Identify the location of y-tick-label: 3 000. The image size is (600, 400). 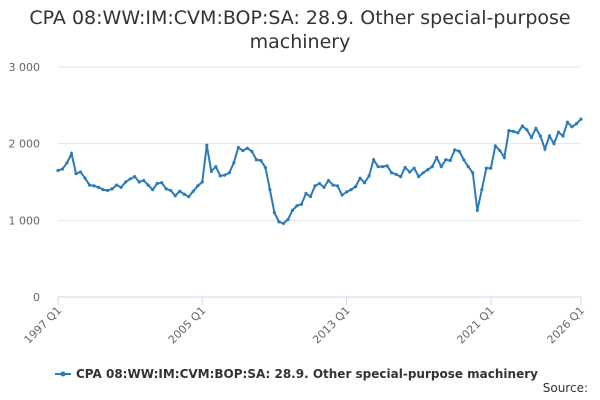
(25, 67).